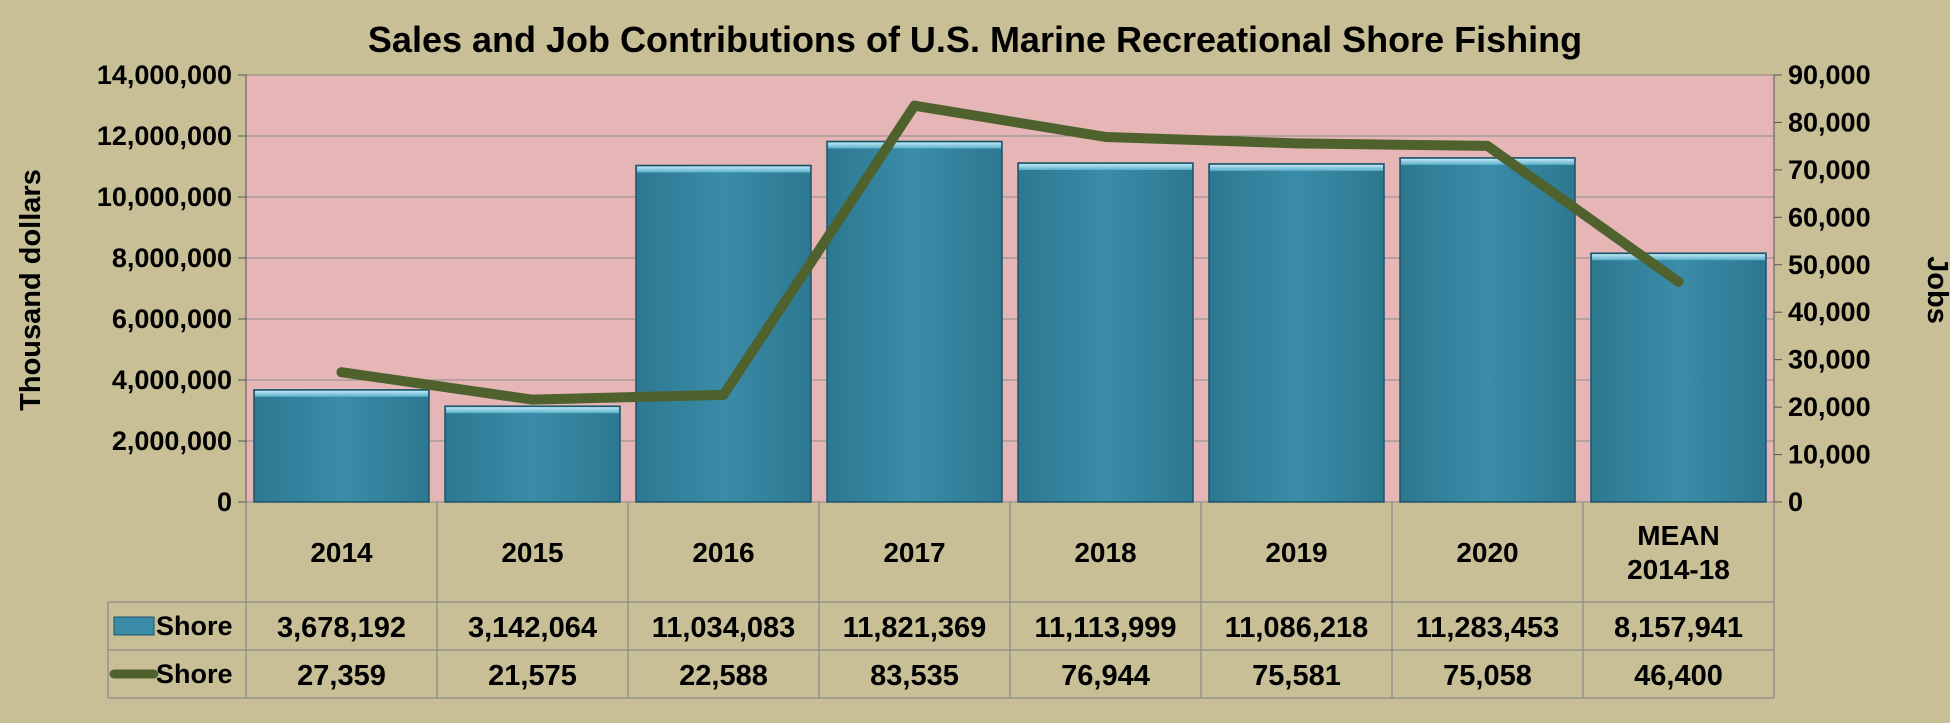 The image size is (1950, 723). I want to click on y-left-tick-label: 0, so click(224, 502).